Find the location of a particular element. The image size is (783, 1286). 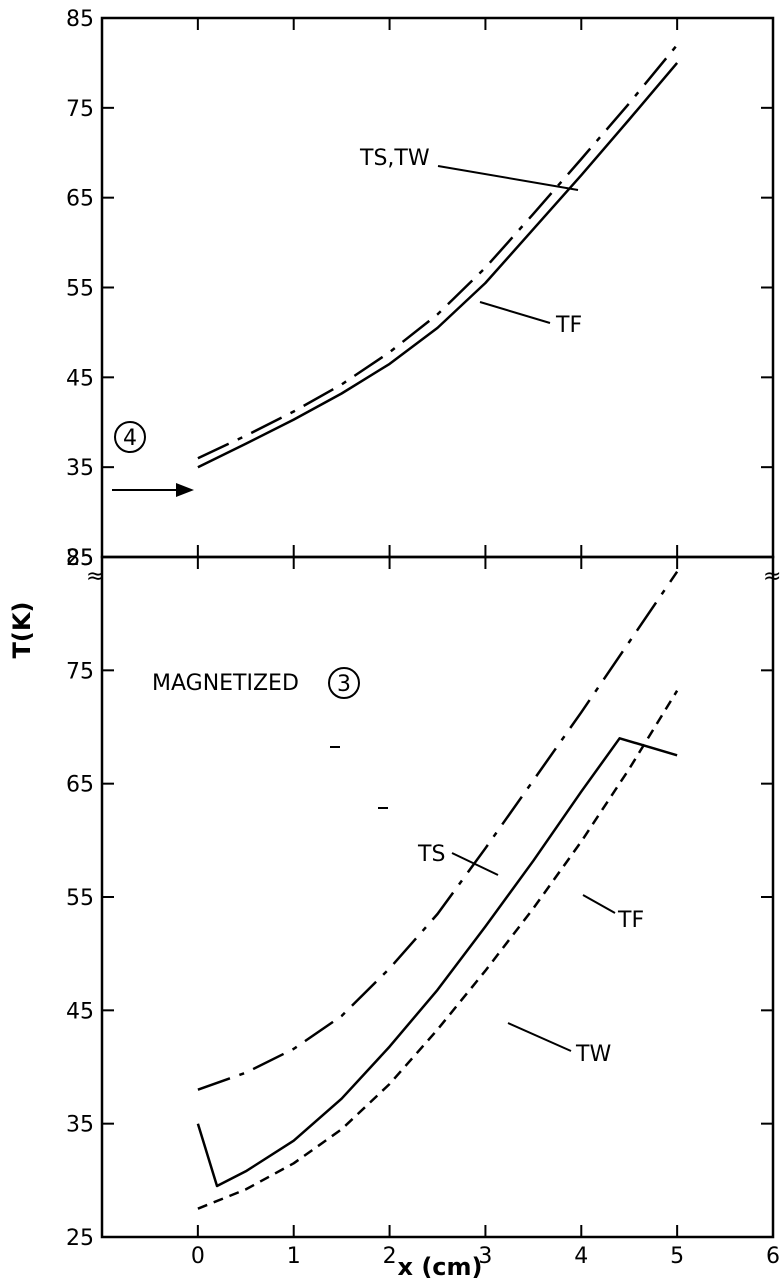

x-tick-label-2: 2 is located at coordinates (390, 1256).